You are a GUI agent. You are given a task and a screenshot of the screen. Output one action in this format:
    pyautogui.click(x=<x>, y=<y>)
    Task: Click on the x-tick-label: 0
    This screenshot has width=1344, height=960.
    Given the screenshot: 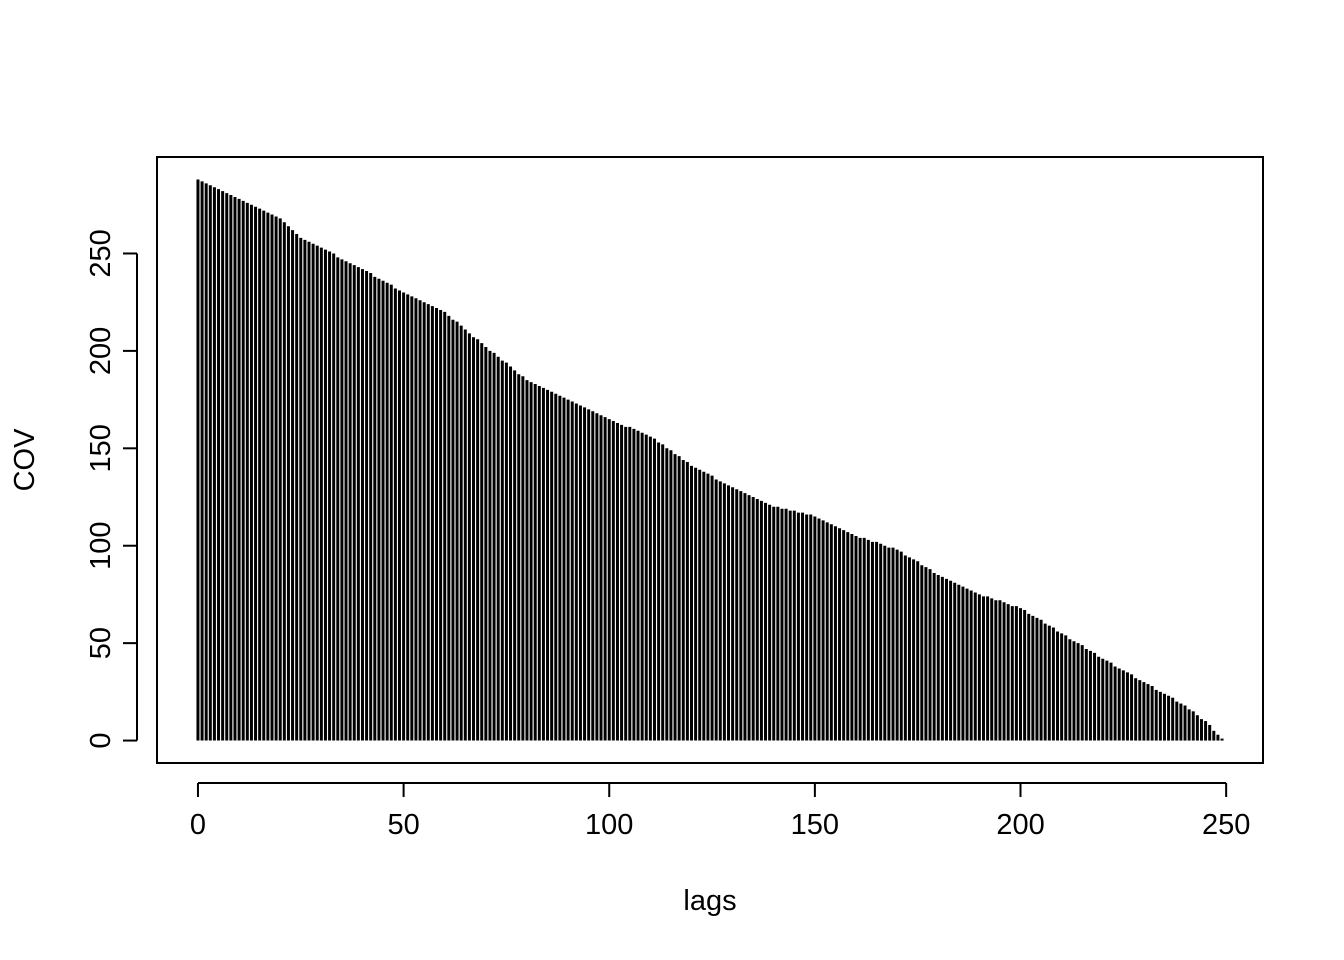 What is the action you would take?
    pyautogui.click(x=198, y=825)
    